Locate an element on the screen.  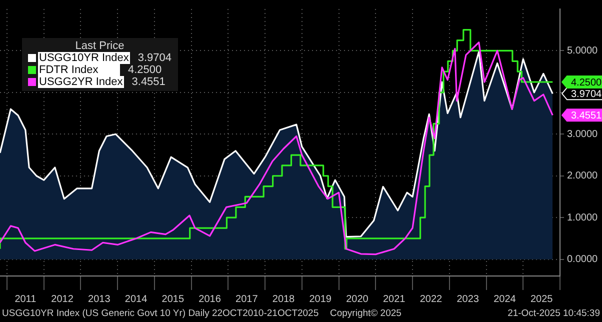
x-tick-label: 2024 is located at coordinates (505, 299).